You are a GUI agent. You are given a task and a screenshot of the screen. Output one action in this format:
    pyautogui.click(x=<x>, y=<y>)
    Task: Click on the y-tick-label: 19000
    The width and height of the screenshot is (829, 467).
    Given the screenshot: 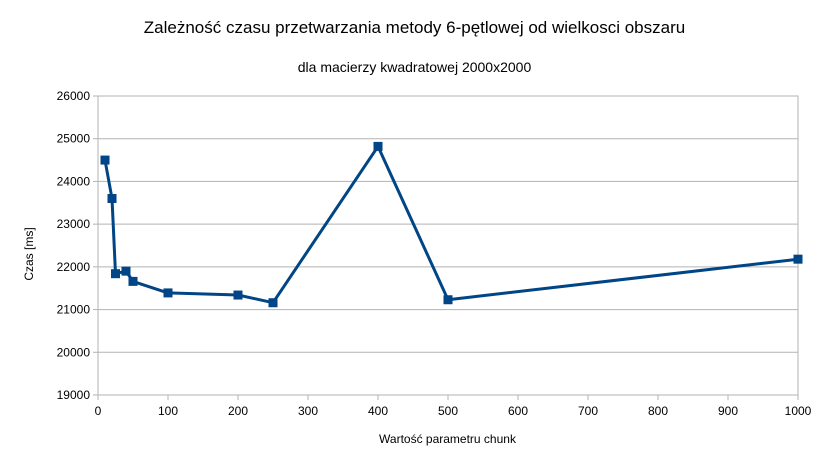 What is the action you would take?
    pyautogui.click(x=74, y=395)
    